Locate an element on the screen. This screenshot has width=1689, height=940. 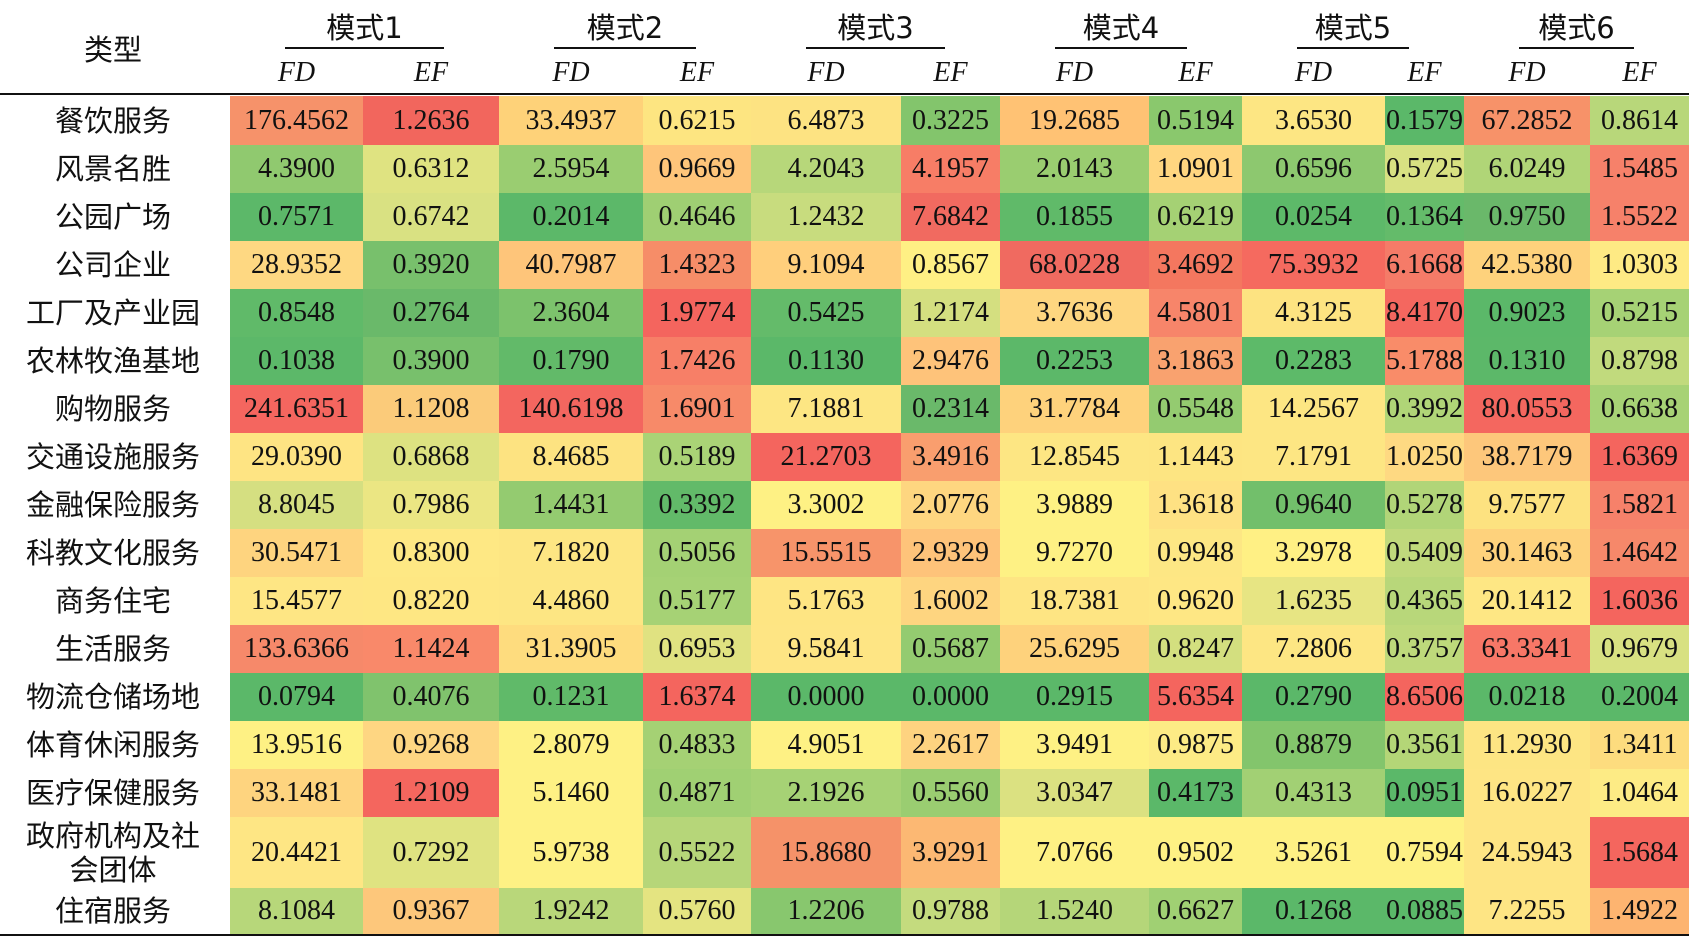
row-label: 医疗保健服务 is located at coordinates (112, 793).